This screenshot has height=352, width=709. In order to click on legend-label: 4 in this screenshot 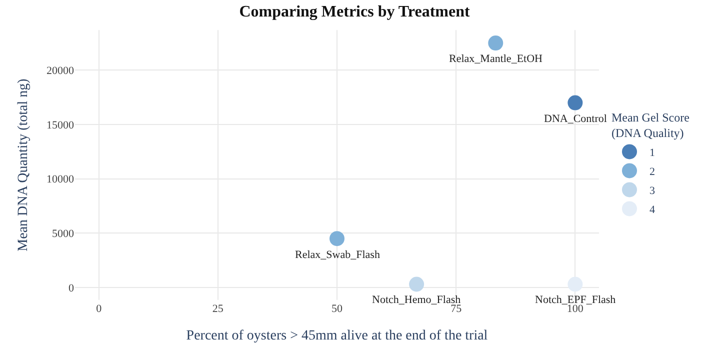, I will do `click(652, 210)`.